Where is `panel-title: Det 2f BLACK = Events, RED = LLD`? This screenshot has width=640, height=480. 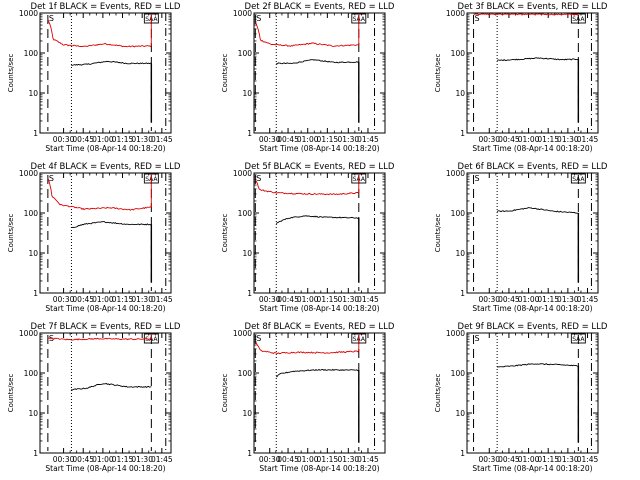
panel-title: Det 2f BLACK = Events, RED = LLD is located at coordinates (320, 7).